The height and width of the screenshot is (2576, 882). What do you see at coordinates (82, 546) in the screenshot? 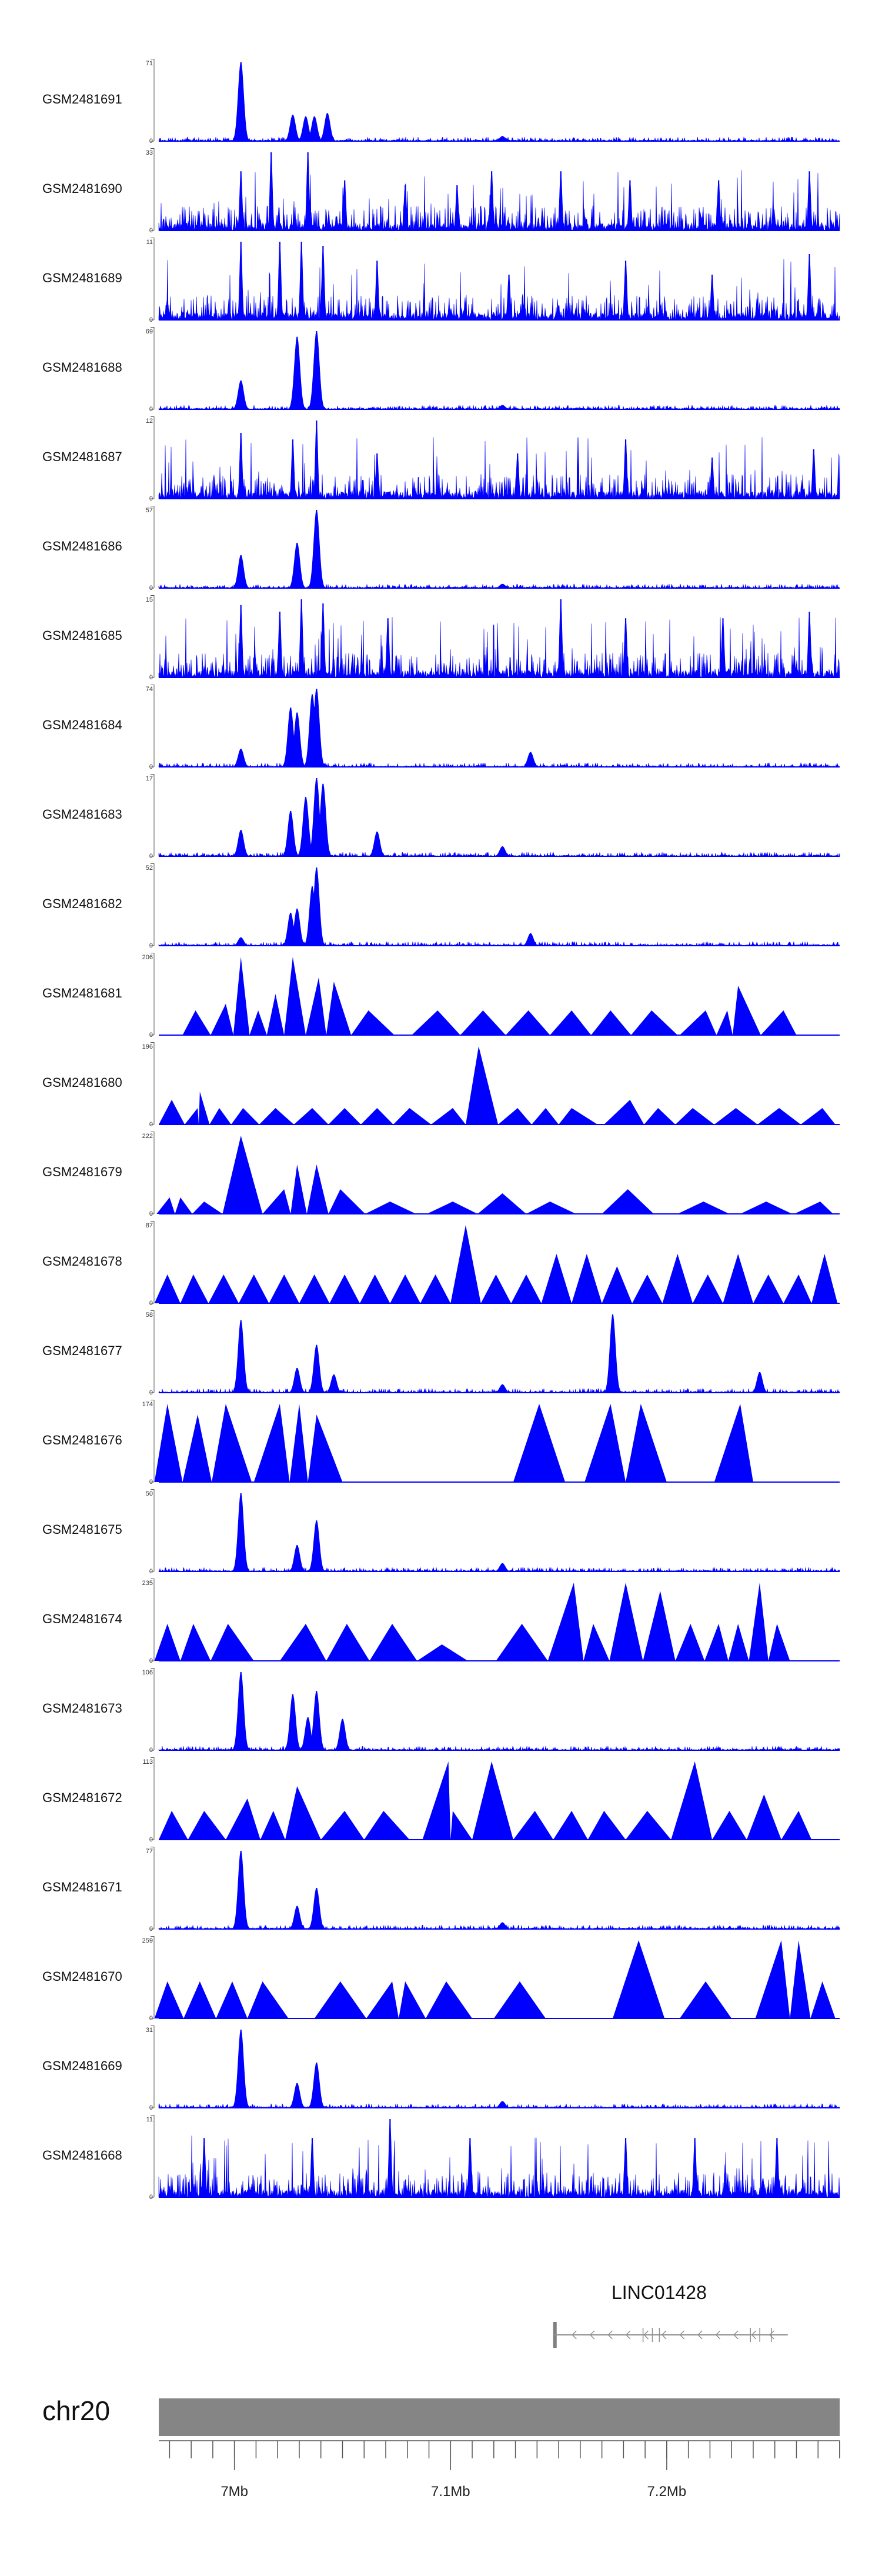
I see `track-label: GSM2481686` at bounding box center [82, 546].